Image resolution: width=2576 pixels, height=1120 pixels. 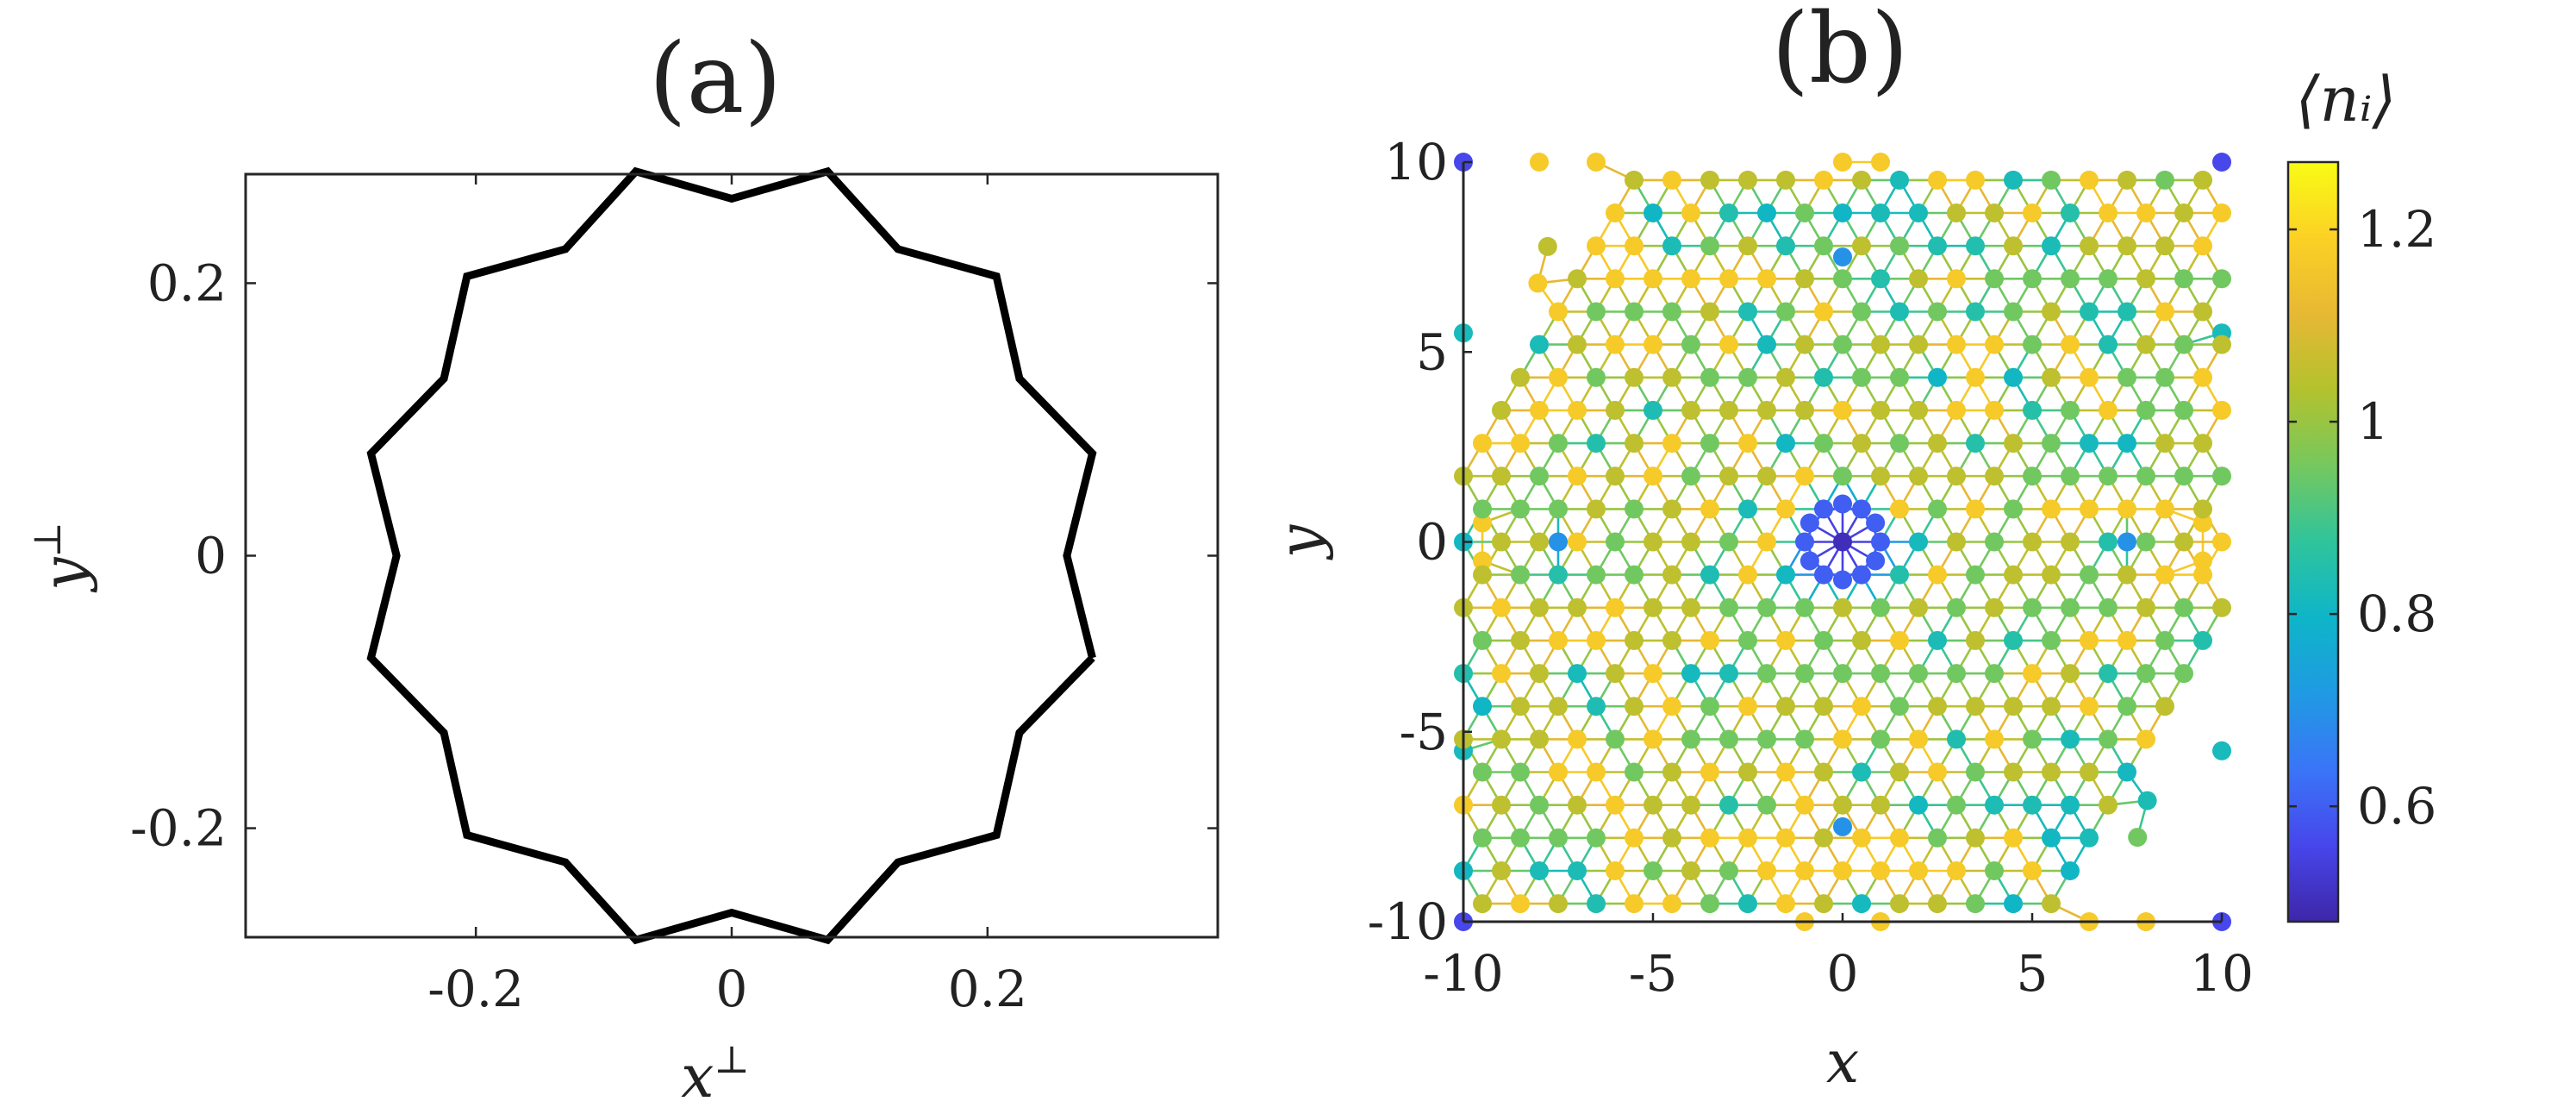 I want to click on panel-b-yticks: -10 -5 0 5 10, so click(x=1420, y=542).